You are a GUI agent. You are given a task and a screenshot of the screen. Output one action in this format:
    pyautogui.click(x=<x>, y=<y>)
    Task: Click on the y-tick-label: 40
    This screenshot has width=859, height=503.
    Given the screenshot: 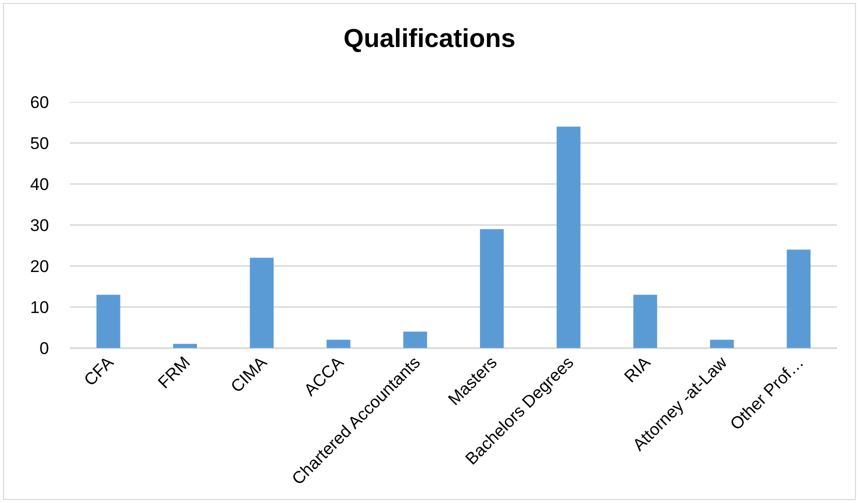 What is the action you would take?
    pyautogui.click(x=39, y=184)
    